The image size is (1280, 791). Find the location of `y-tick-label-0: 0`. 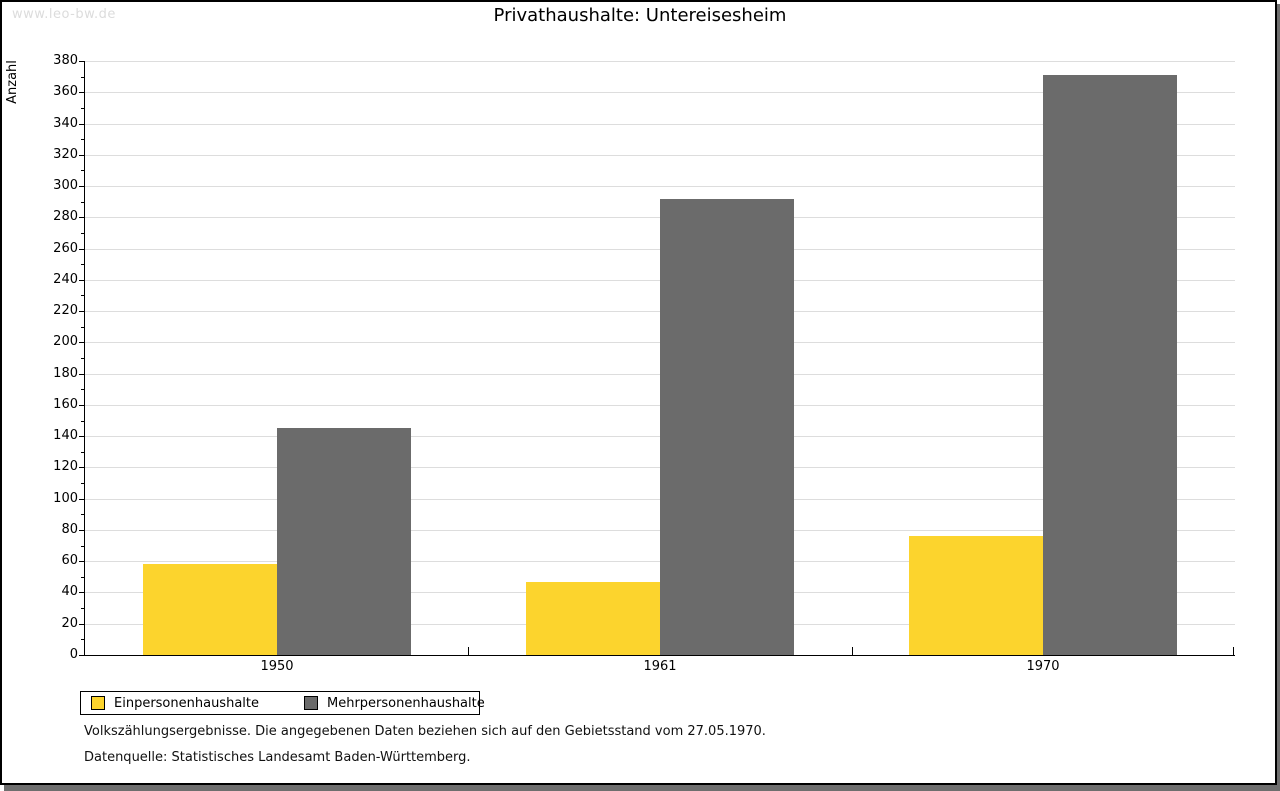

y-tick-label-0: 0 is located at coordinates (73, 654).